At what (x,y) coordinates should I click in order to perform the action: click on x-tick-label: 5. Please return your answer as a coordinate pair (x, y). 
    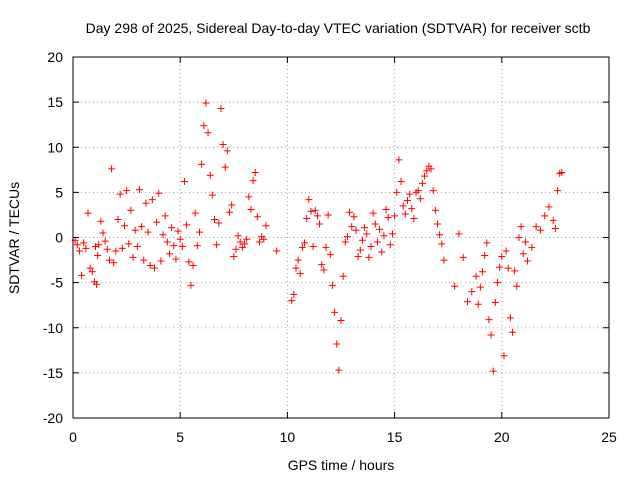
    Looking at the image, I should click on (180, 437).